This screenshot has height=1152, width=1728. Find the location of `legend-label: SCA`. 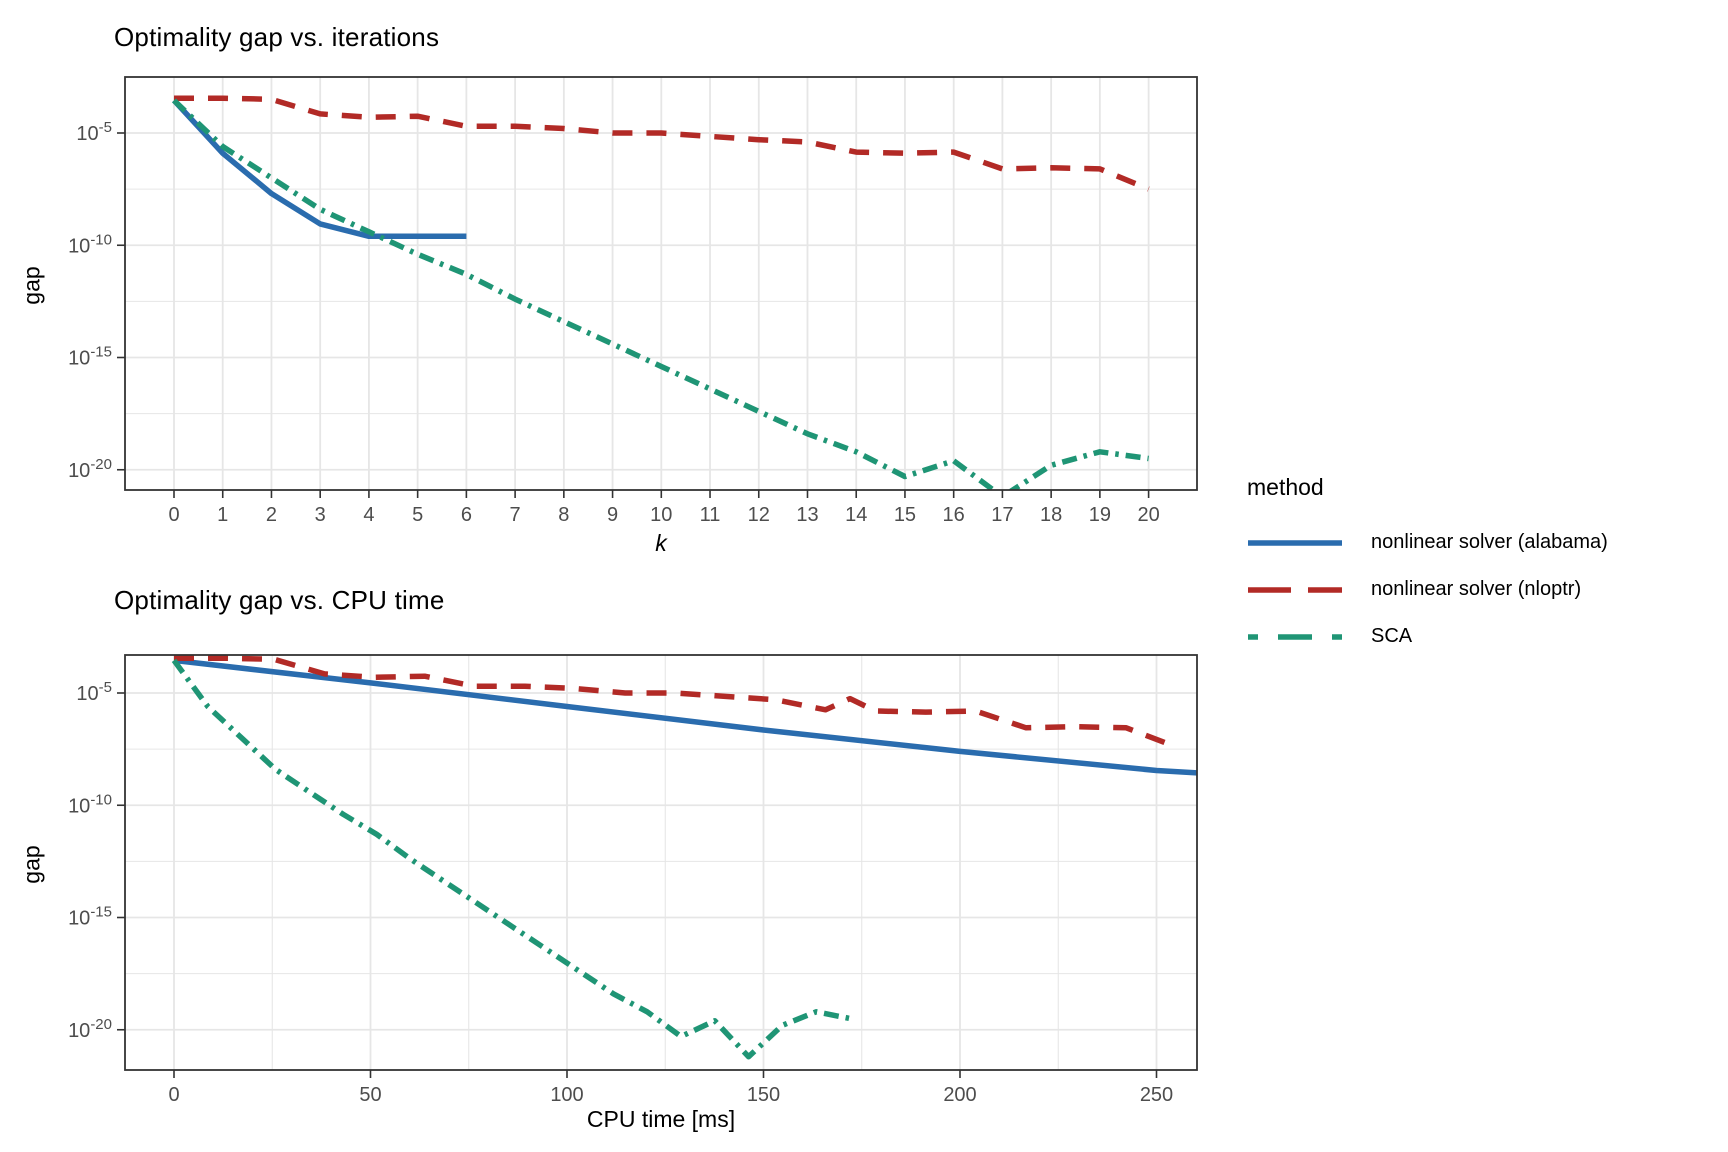

legend-label: SCA is located at coordinates (1392, 636).